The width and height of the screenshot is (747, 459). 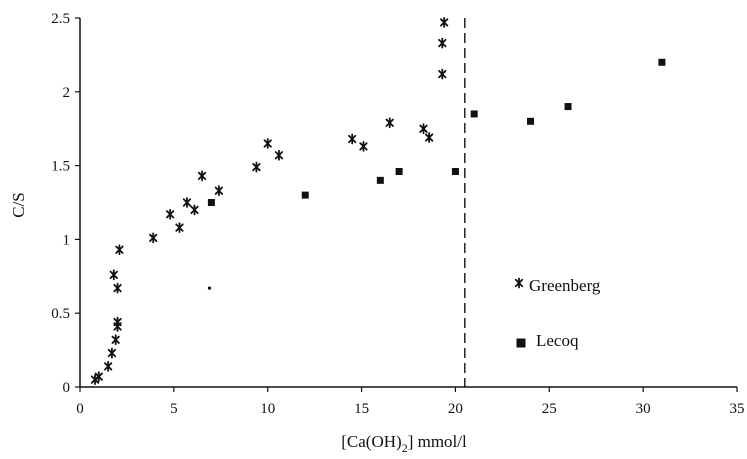 What do you see at coordinates (67, 240) in the screenshot?
I see `y-tick-label: 1` at bounding box center [67, 240].